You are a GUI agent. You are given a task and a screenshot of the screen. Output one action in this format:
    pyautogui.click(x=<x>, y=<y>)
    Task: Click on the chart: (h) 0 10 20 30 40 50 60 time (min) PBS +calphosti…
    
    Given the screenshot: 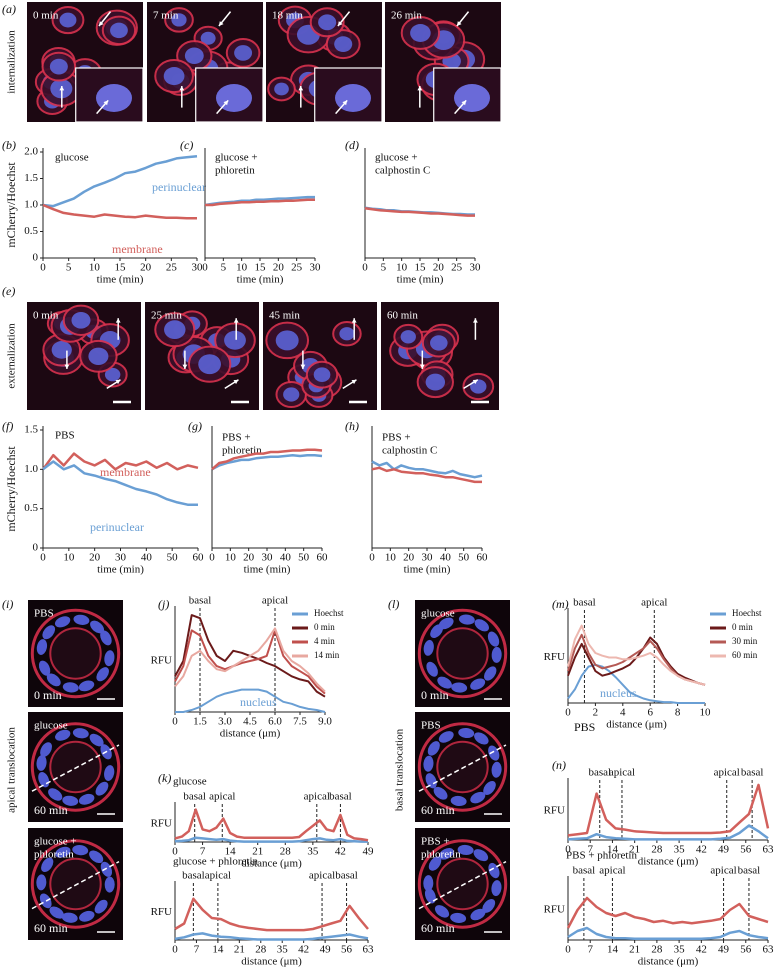 What is the action you would take?
    pyautogui.click(x=416, y=497)
    